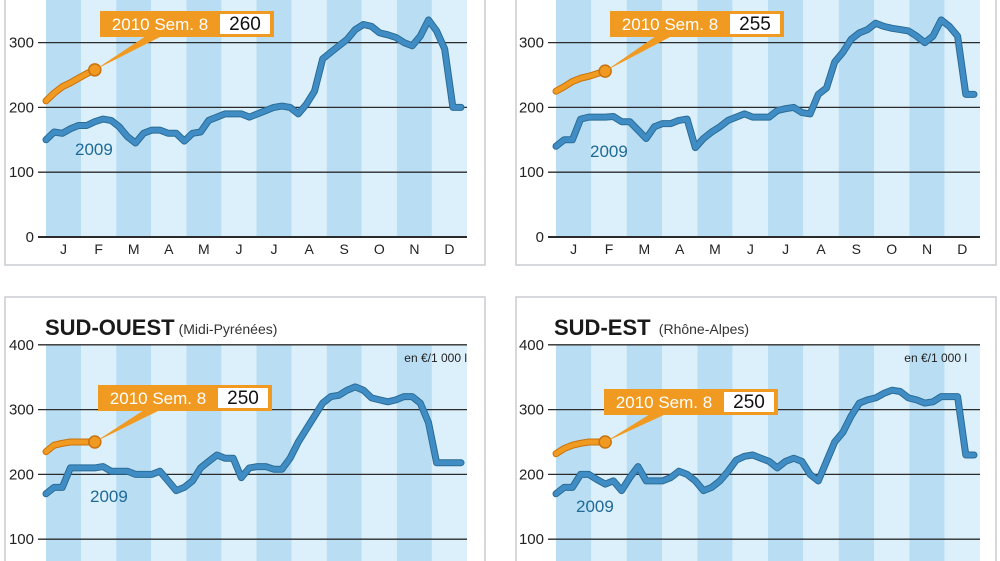 This screenshot has height=561, width=1000. I want to click on callout-value: 255, so click(755, 24).